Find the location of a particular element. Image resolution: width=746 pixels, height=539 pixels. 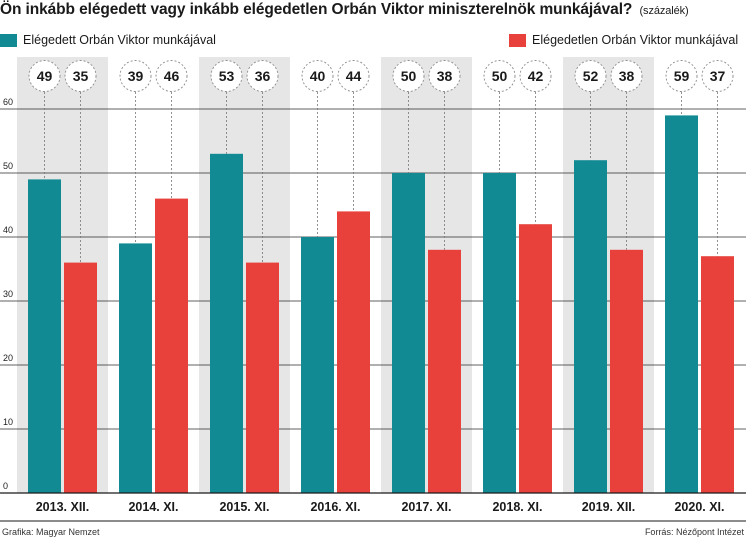

x-tick-label: 2015. XI. is located at coordinates (244, 507).